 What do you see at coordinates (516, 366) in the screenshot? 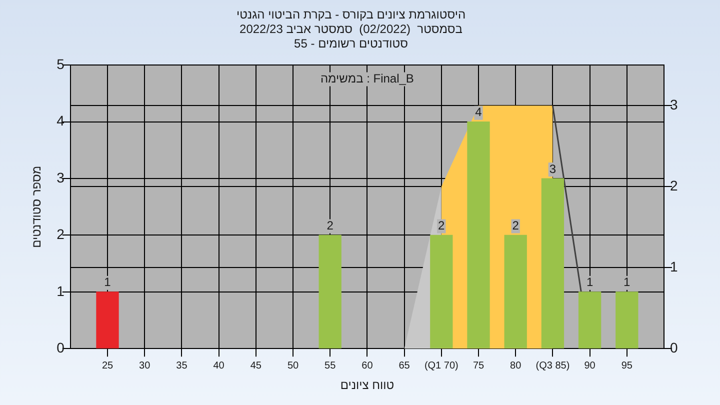
I see `x-tick-label: 80` at bounding box center [516, 366].